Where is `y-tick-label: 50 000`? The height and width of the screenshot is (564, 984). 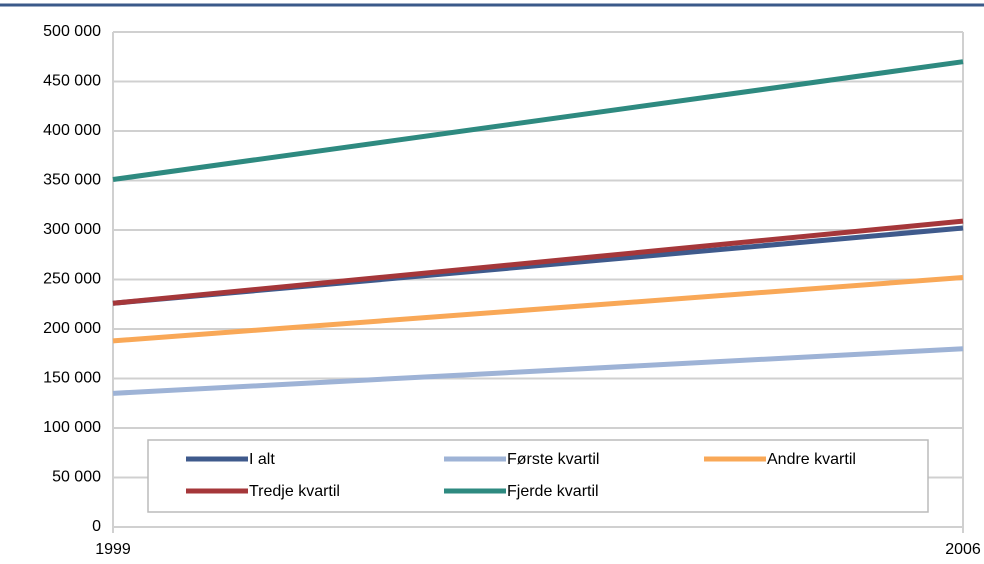
y-tick-label: 50 000 is located at coordinates (76, 477).